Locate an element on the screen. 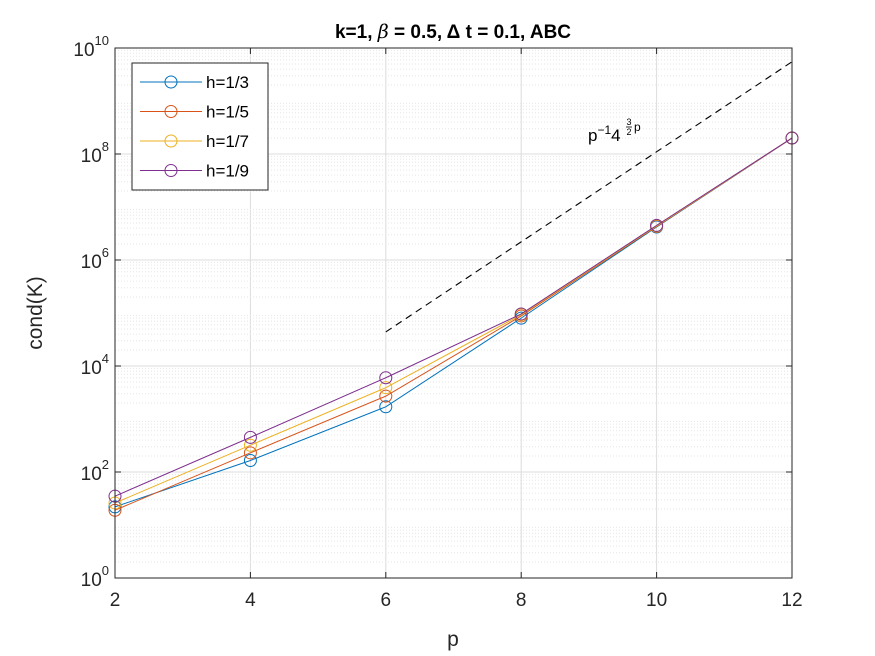 The height and width of the screenshot is (656, 875). x-axis-label: p is located at coordinates (453, 639).